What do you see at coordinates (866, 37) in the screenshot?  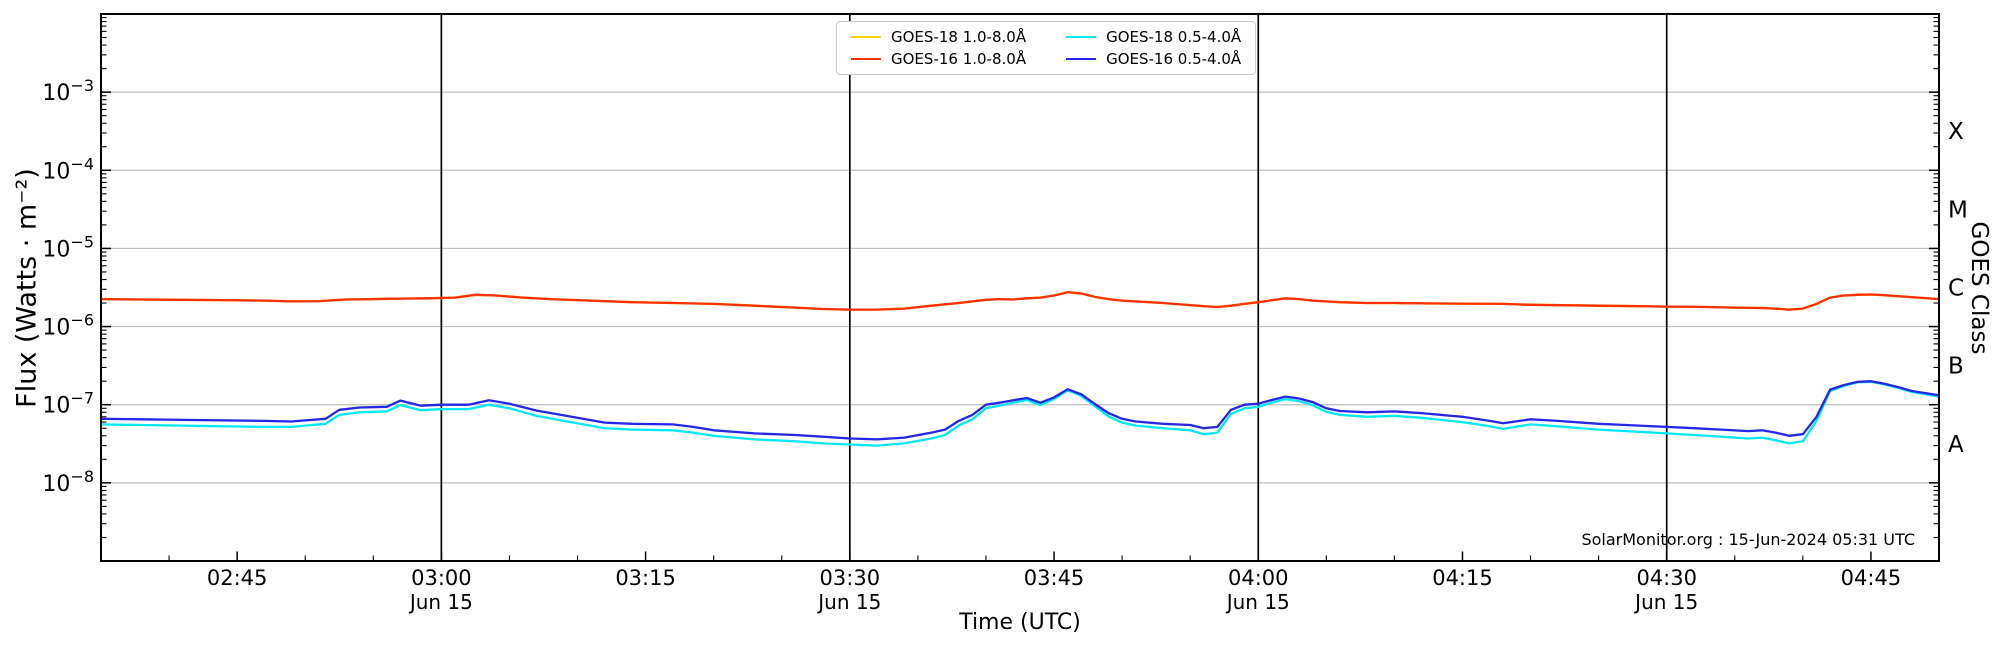 I see `legend-line-swatch-goes18-long` at bounding box center [866, 37].